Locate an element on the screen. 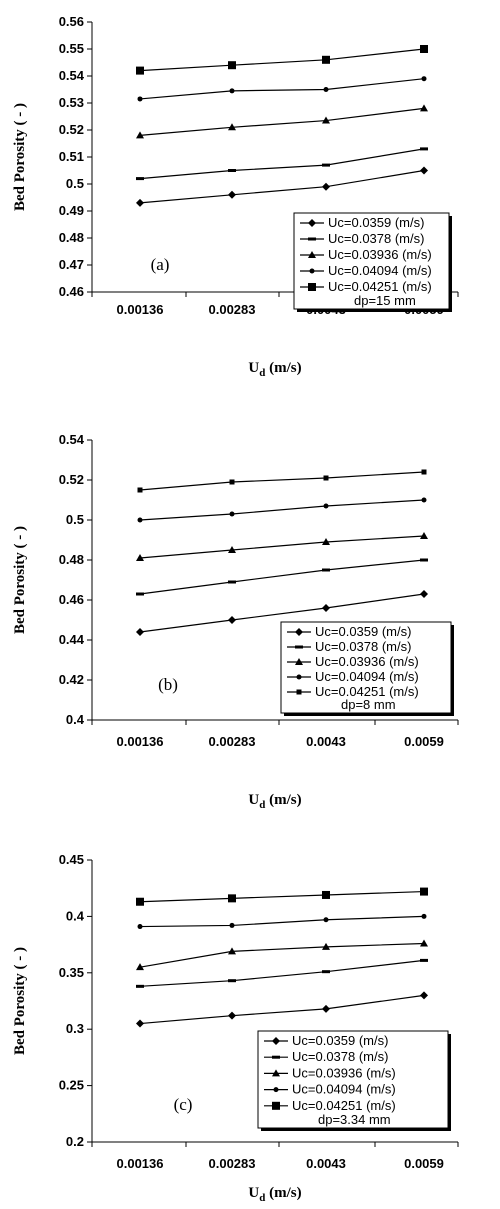 The image size is (500, 1209). legend-note: dp=8 mm is located at coordinates (368, 704).